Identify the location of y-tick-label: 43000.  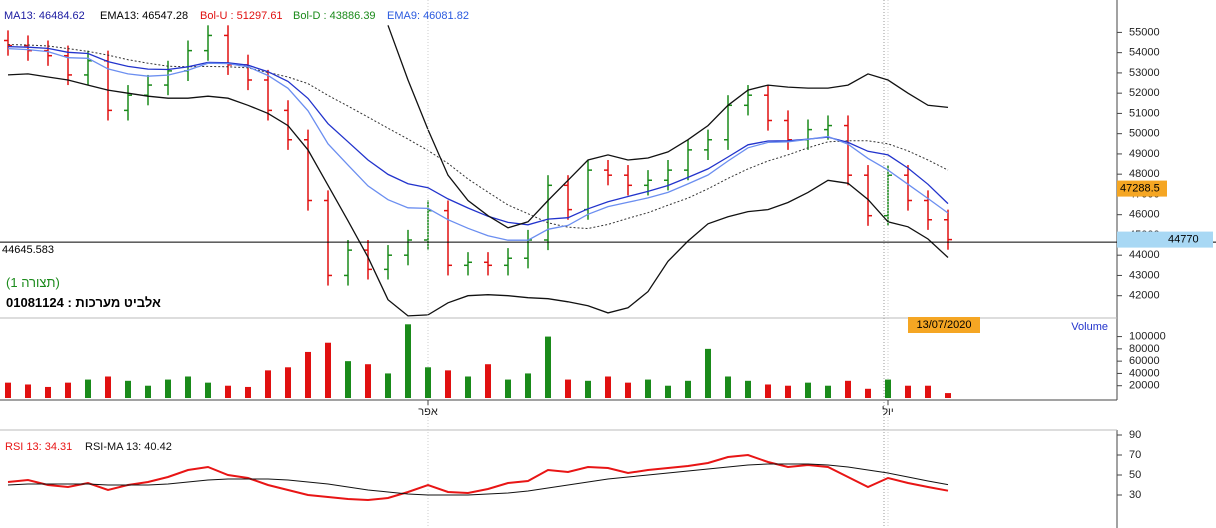
(1144, 275).